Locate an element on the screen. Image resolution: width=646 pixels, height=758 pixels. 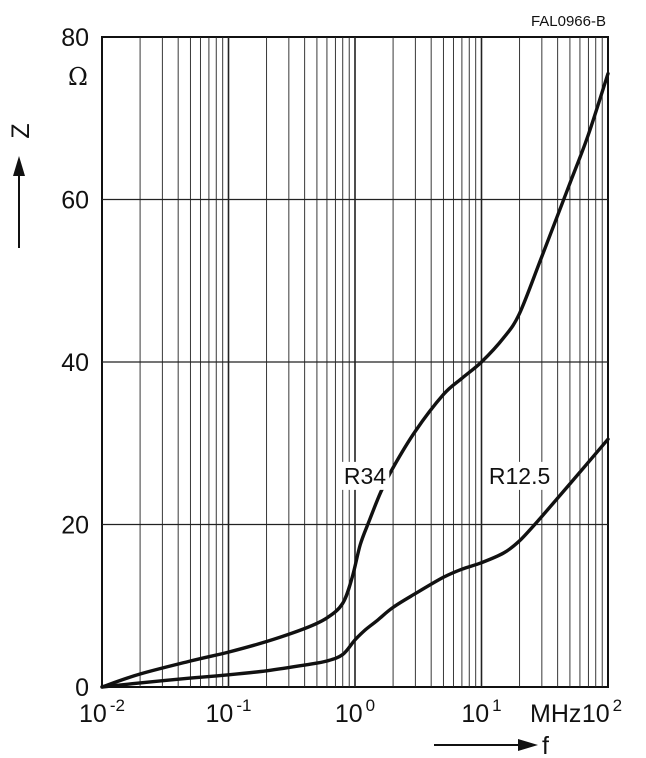
y-tick-label: 40 is located at coordinates (75, 363).